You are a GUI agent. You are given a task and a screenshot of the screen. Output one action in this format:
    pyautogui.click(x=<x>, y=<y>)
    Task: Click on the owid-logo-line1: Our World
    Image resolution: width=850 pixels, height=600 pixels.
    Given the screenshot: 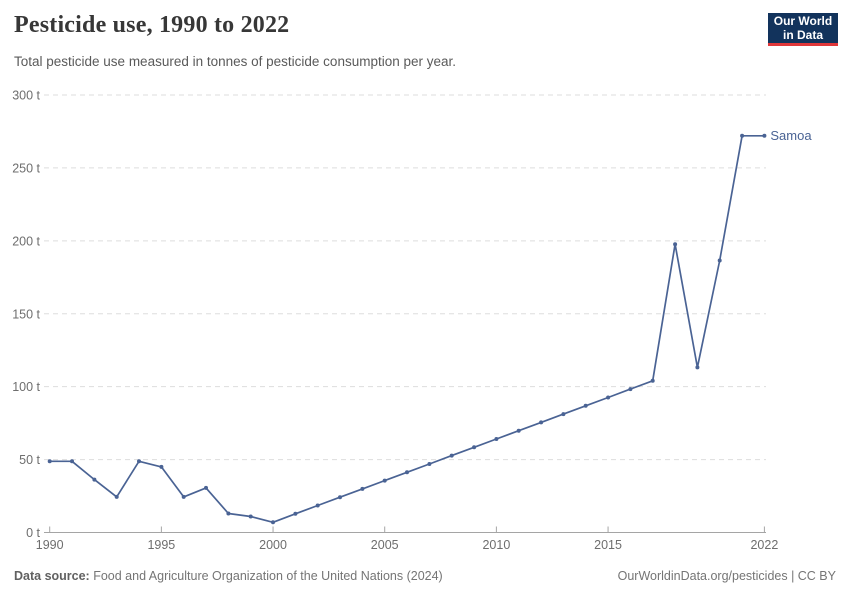 What is the action you would take?
    pyautogui.click(x=803, y=21)
    